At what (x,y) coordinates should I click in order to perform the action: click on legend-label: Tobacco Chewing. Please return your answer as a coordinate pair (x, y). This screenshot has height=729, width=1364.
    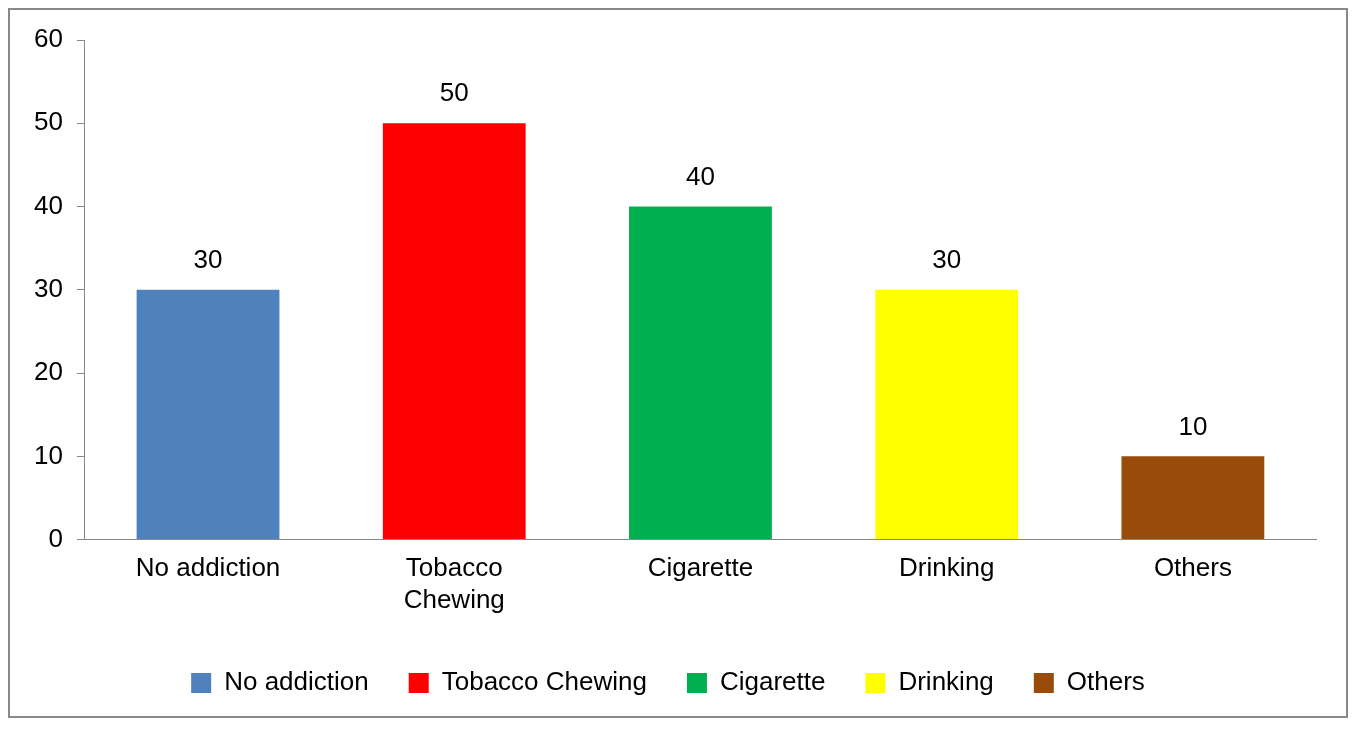
    Looking at the image, I should click on (544, 681).